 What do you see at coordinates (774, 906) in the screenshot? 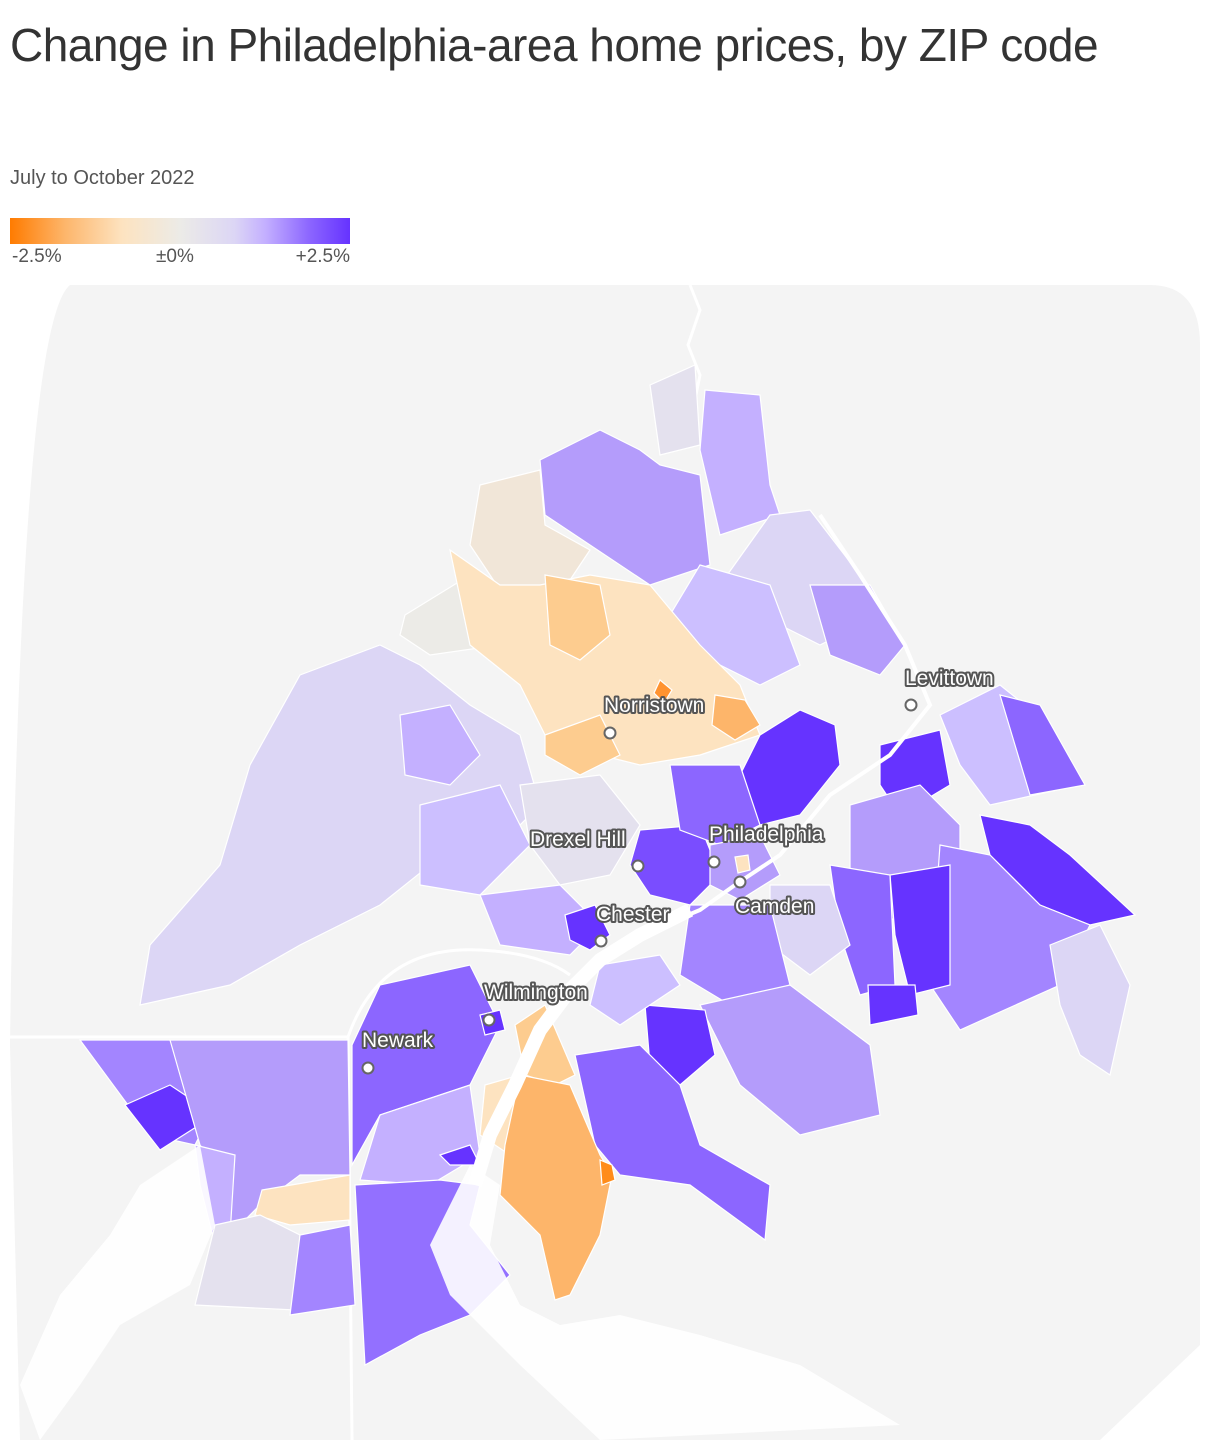
I see `svg-text: Camden` at bounding box center [774, 906].